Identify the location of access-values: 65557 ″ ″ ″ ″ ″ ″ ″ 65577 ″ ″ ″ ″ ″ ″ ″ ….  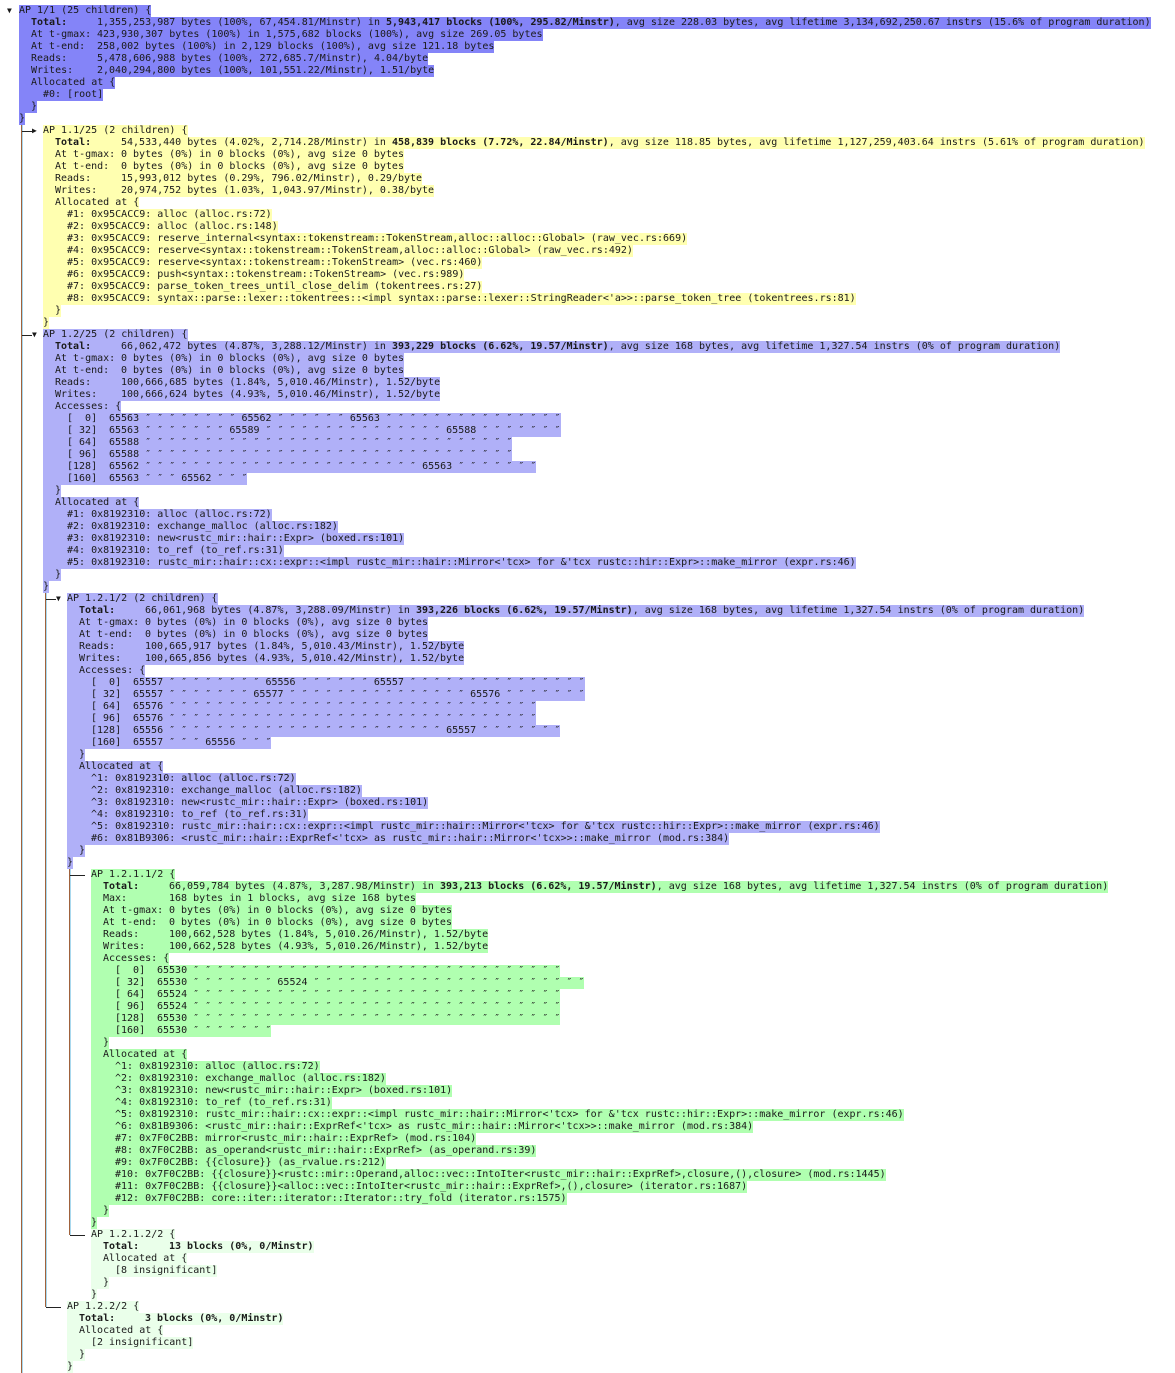
(359, 694).